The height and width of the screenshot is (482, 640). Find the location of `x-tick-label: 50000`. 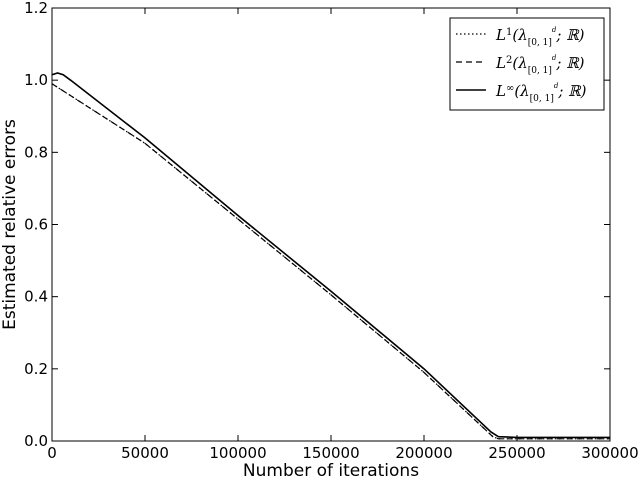

x-tick-label: 50000 is located at coordinates (145, 453).